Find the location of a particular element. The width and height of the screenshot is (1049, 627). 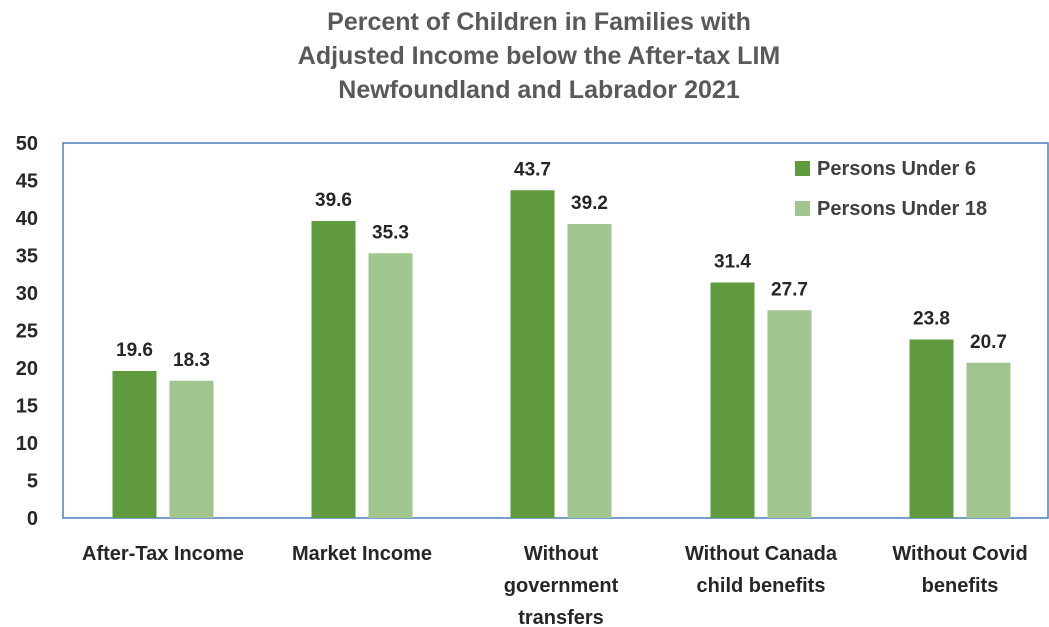

x-tick-label: Without Covid is located at coordinates (959, 554).